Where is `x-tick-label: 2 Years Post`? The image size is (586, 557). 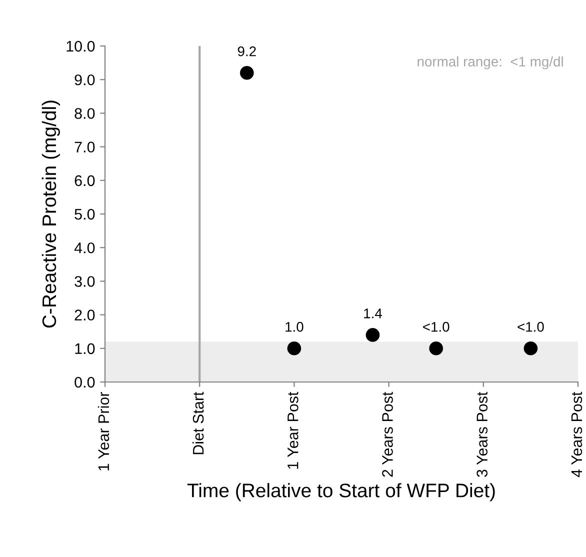 x-tick-label: 2 Years Post is located at coordinates (387, 434).